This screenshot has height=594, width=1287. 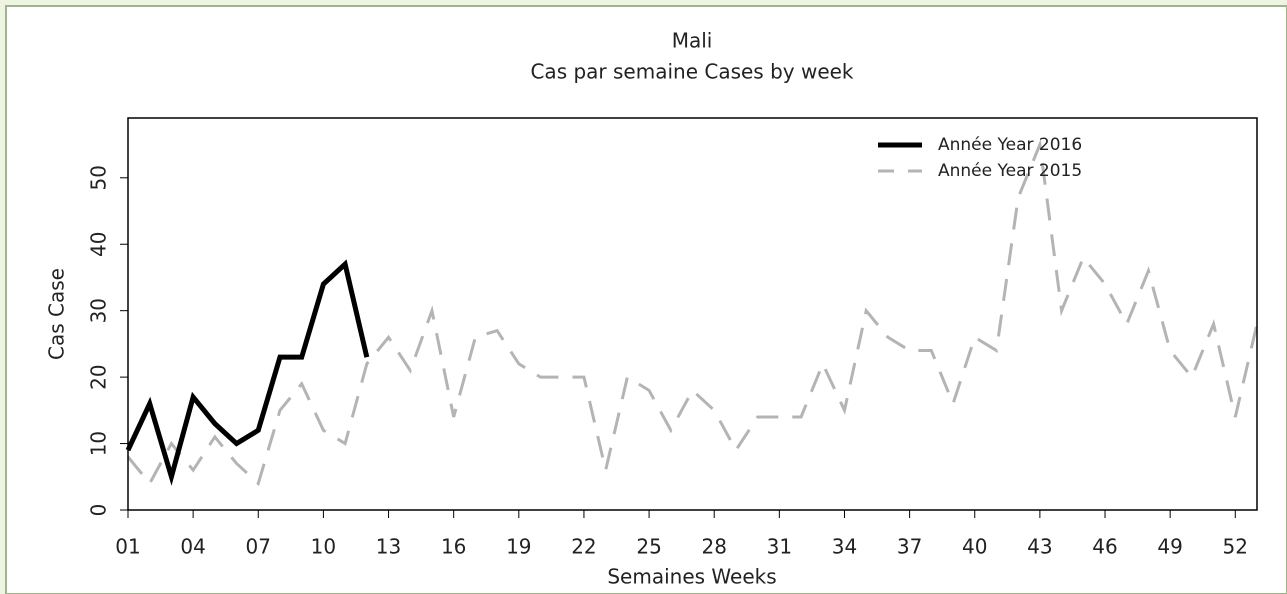 I want to click on y-tick-label: 40, so click(x=99, y=244).